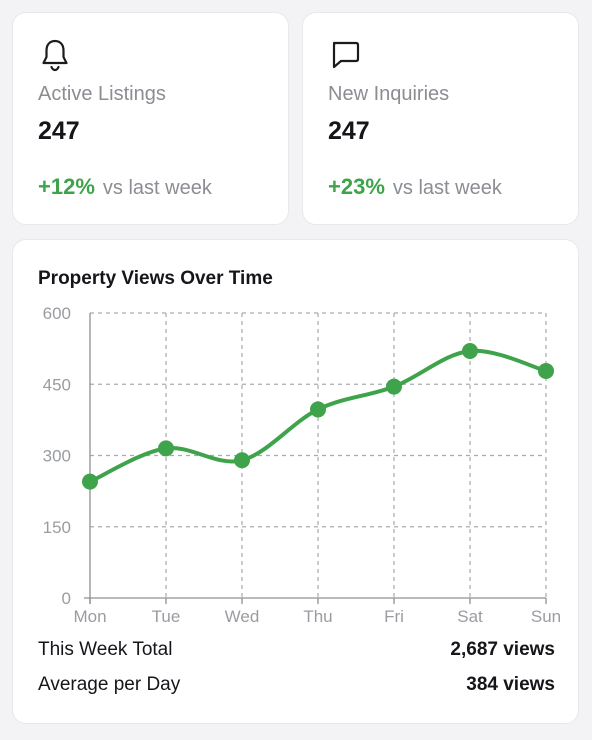  I want to click on x-tick-label: Fri, so click(394, 616).